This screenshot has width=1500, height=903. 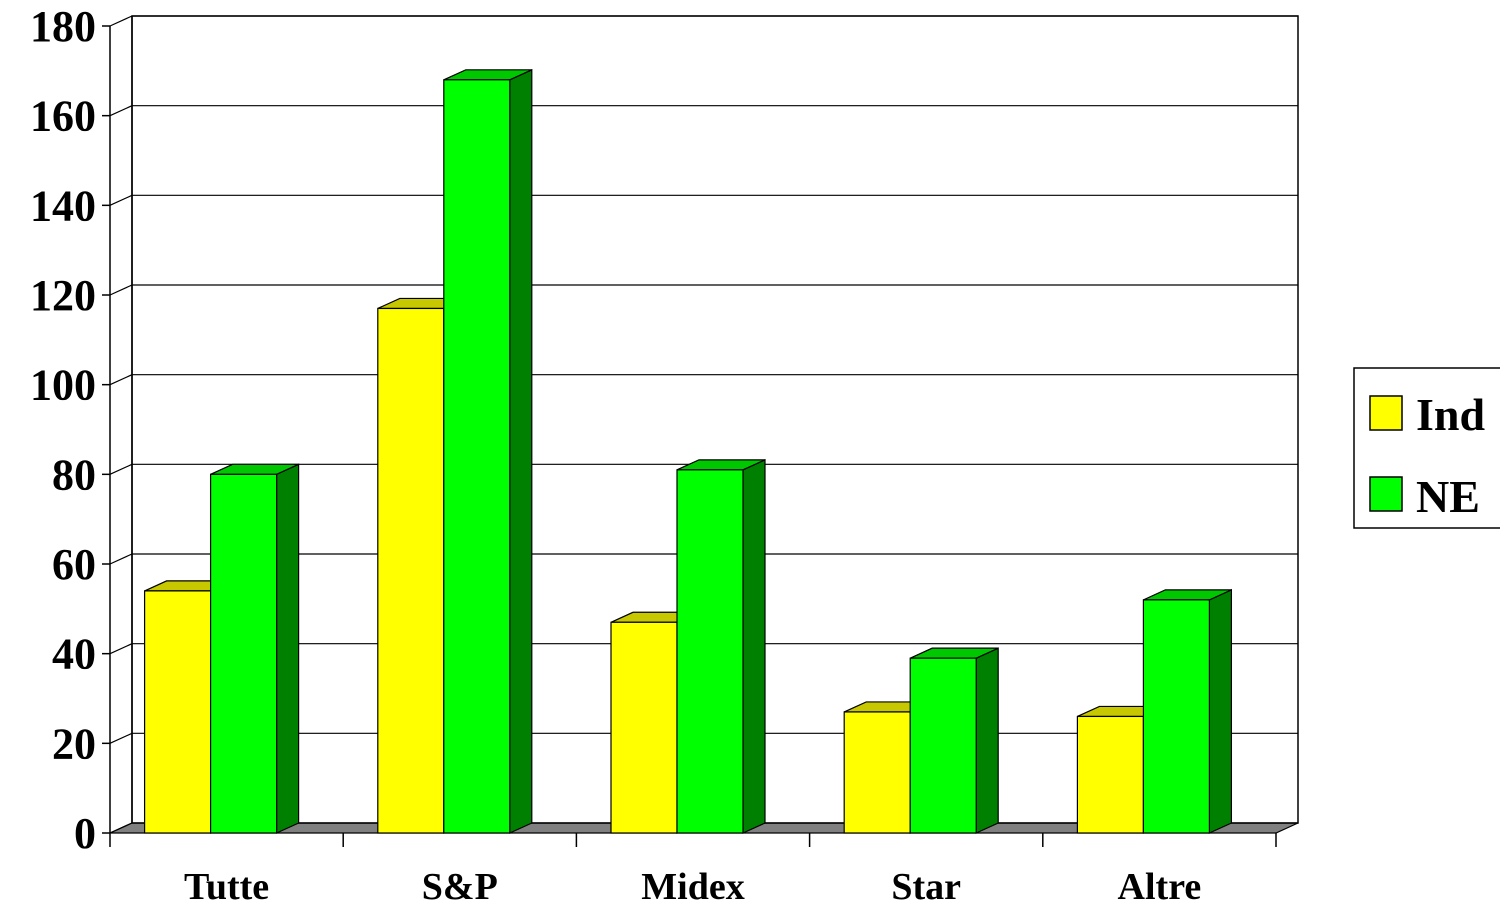 I want to click on x-tick-label: S&P, so click(x=460, y=884).